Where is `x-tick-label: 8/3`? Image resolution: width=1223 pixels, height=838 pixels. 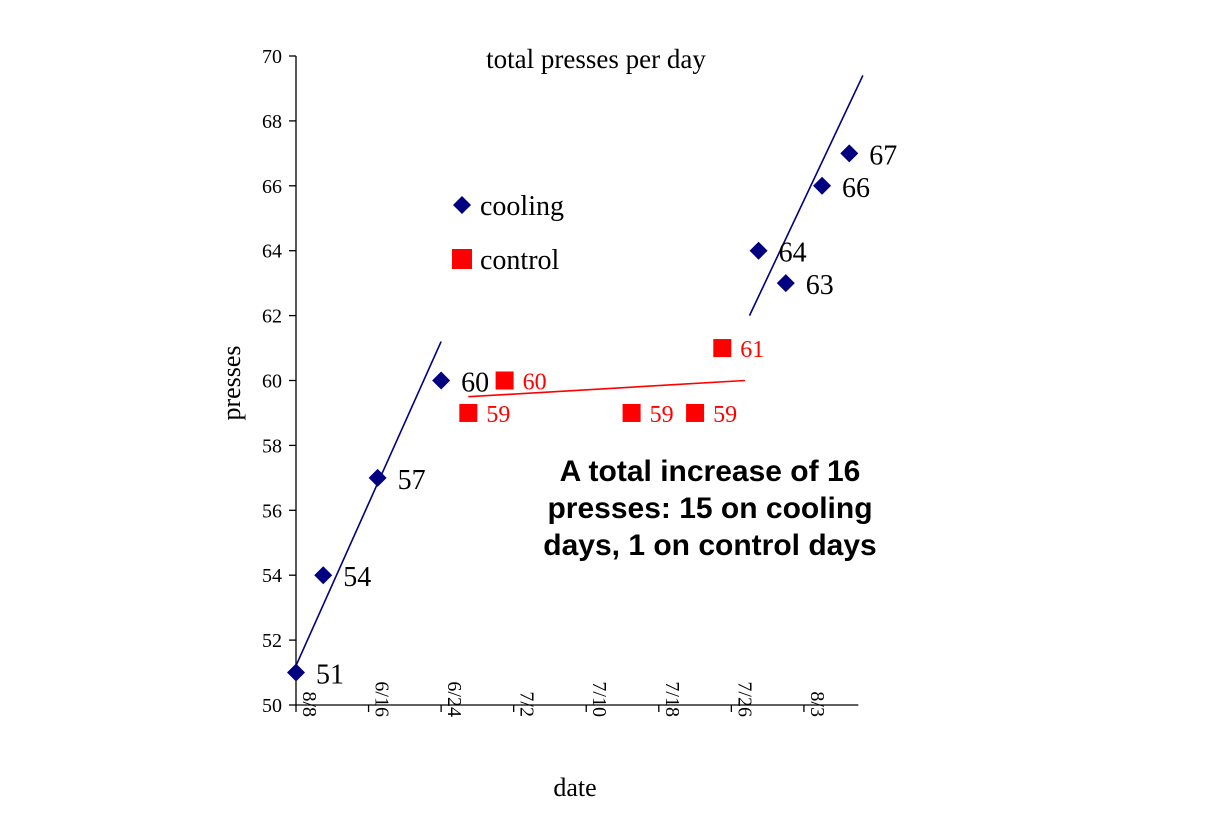
x-tick-label: 8/3 is located at coordinates (817, 704).